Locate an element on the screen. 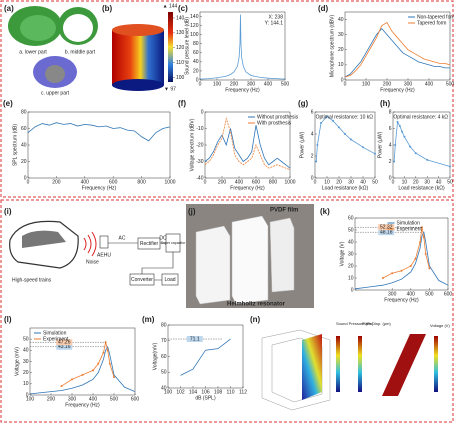 The width and height of the screenshot is (454, 424). y-axis-label: Voltage (V) is located at coordinates (342, 253).